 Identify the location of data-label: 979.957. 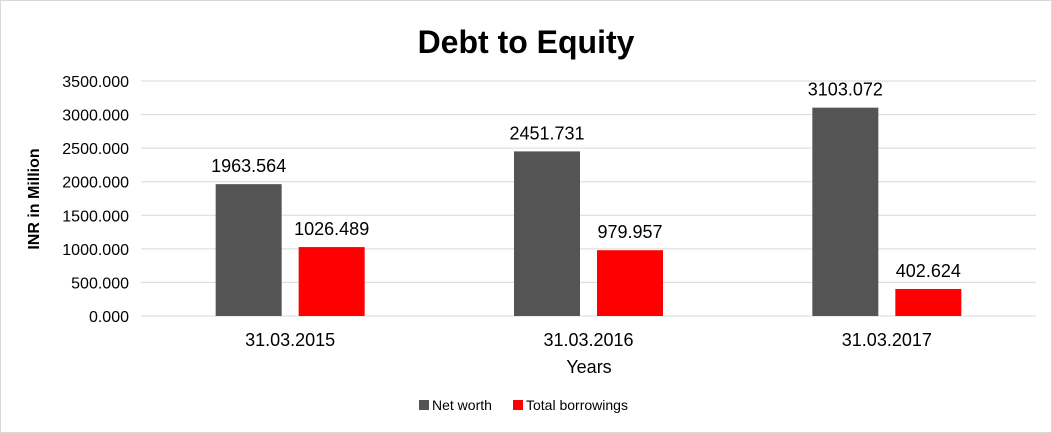
(629, 232).